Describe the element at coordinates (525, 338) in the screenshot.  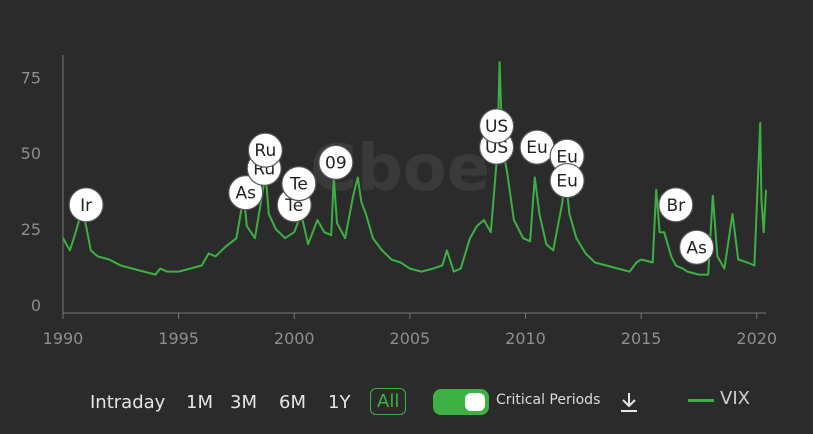
I see `x-tick-label: 2010` at that location.